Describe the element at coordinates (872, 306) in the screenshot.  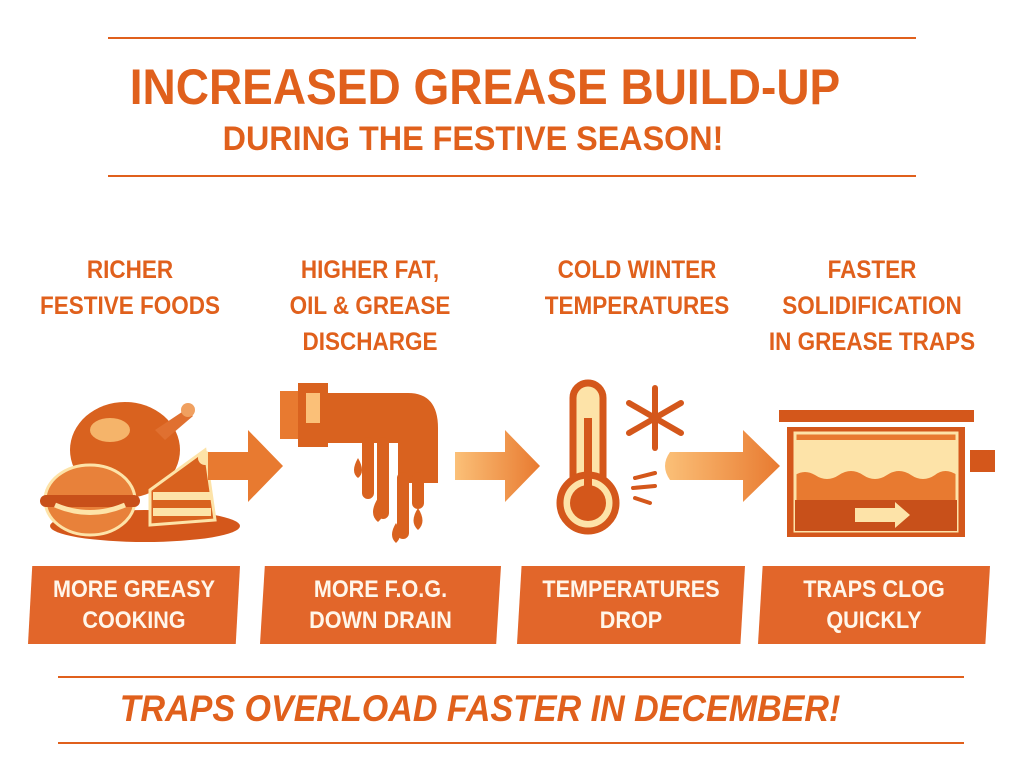
I see `step-4-heading: FASTER SOLIDIFICATION IN GREASE TRAPS` at that location.